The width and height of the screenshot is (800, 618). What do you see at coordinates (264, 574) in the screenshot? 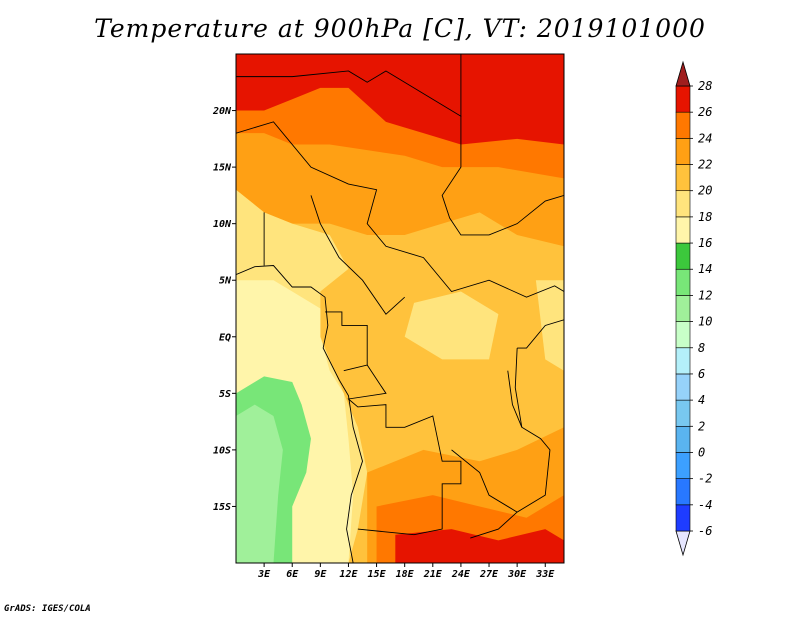
I see `x-tick-label: 3E` at bounding box center [264, 574].